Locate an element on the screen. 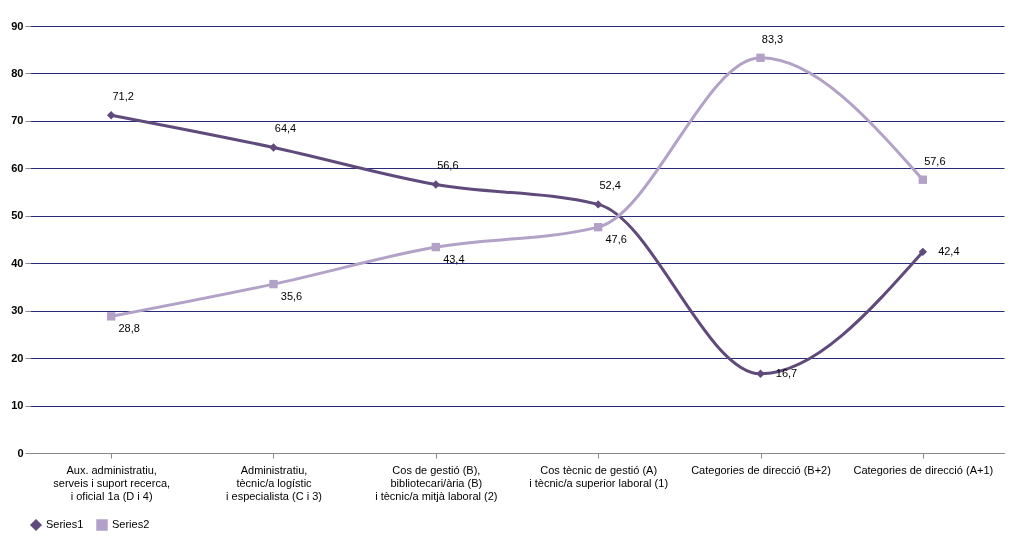 This screenshot has height=543, width=1019. y-tick-label: 50 is located at coordinates (17, 215).